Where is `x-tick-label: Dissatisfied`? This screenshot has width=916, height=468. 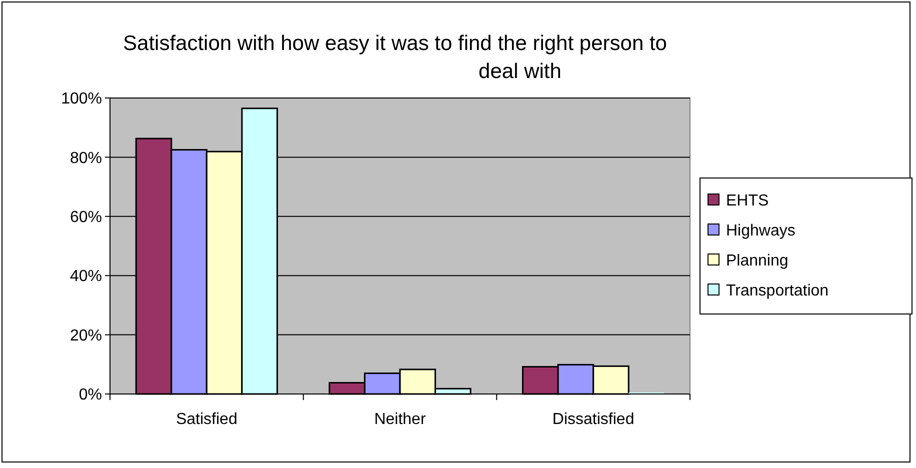 x-tick-label: Dissatisfied is located at coordinates (593, 419).